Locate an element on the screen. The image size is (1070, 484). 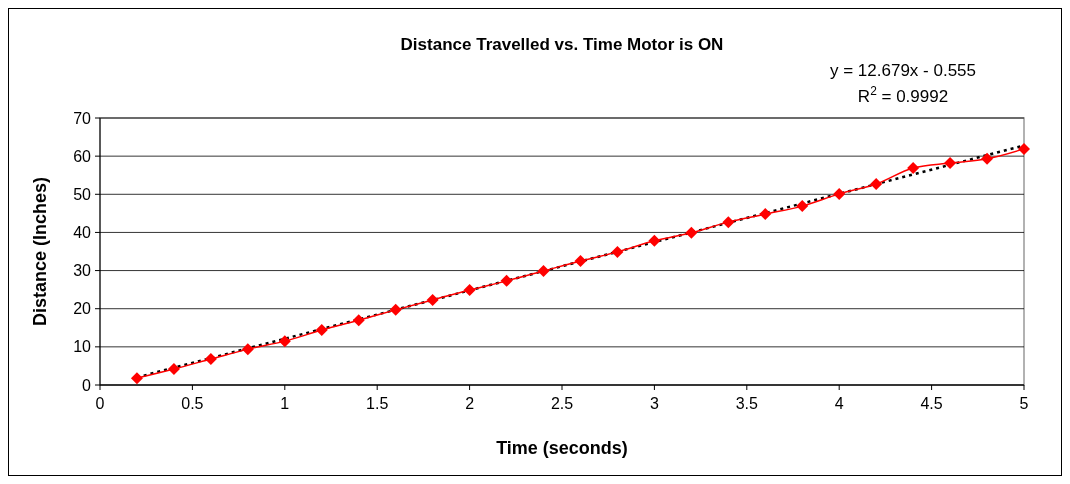
x-tick-label: 3 is located at coordinates (654, 403).